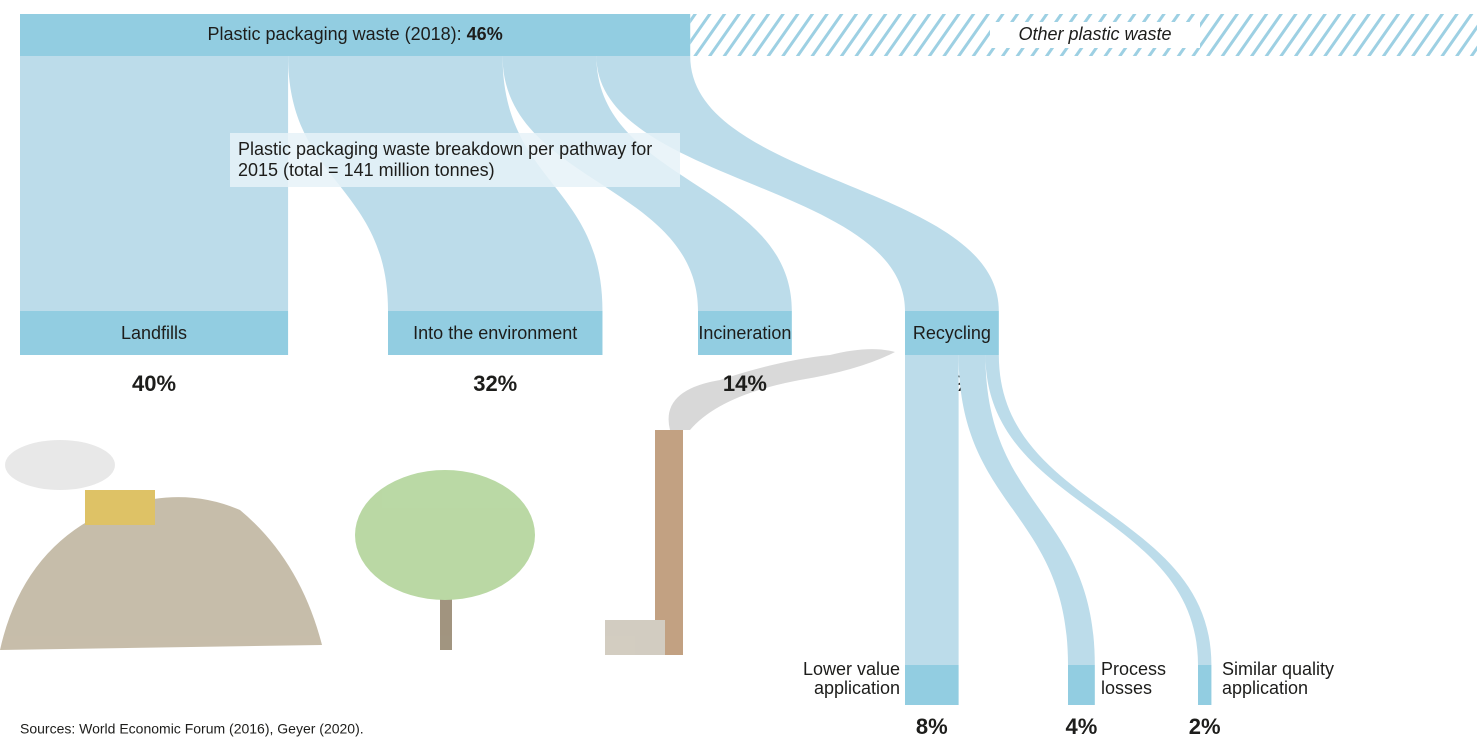  Describe the element at coordinates (1082, 726) in the screenshot. I see `sub-value: 4%` at that location.